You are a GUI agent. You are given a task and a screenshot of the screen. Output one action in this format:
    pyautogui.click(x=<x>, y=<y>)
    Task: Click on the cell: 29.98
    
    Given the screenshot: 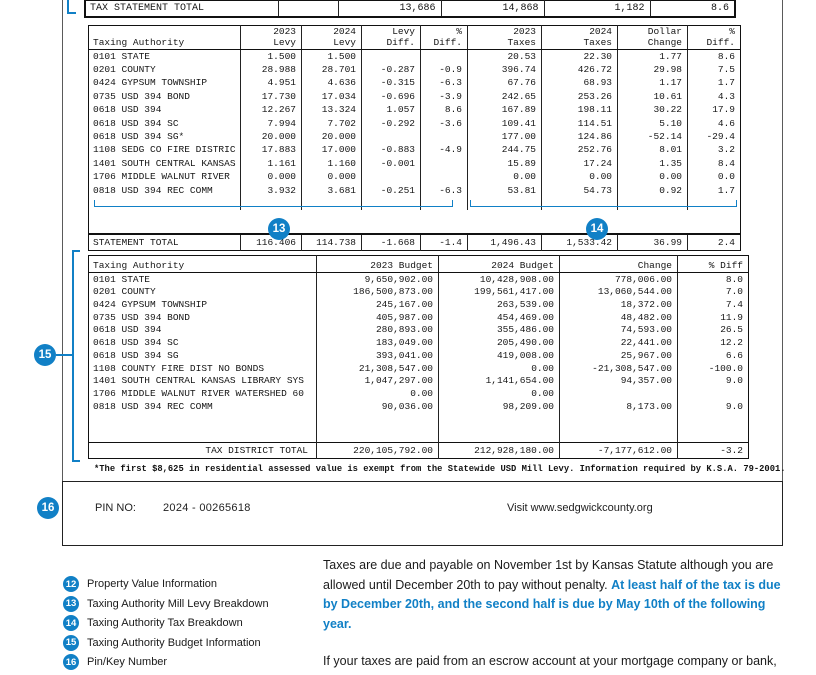 What is the action you would take?
    pyautogui.click(x=652, y=69)
    